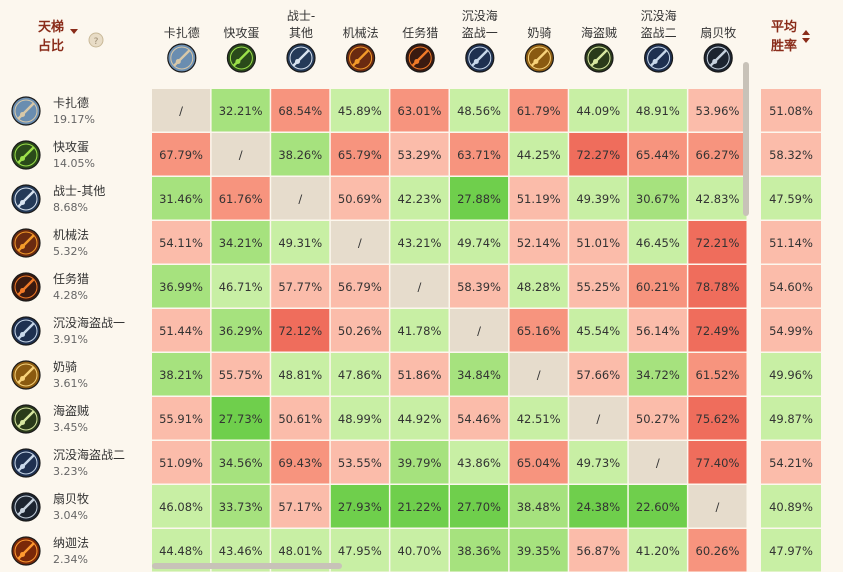 This screenshot has height=572, width=843. What do you see at coordinates (598, 242) in the screenshot?
I see `heatmap-cell: 51.01%` at bounding box center [598, 242].